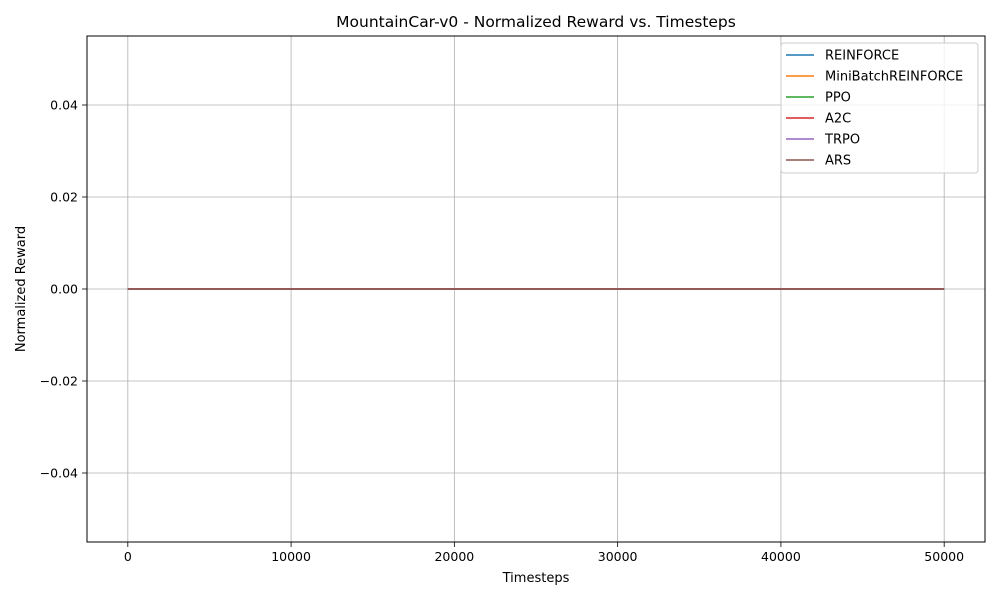  What do you see at coordinates (21, 289) in the screenshot?
I see `y-axis-title: Normalized Reward` at bounding box center [21, 289].